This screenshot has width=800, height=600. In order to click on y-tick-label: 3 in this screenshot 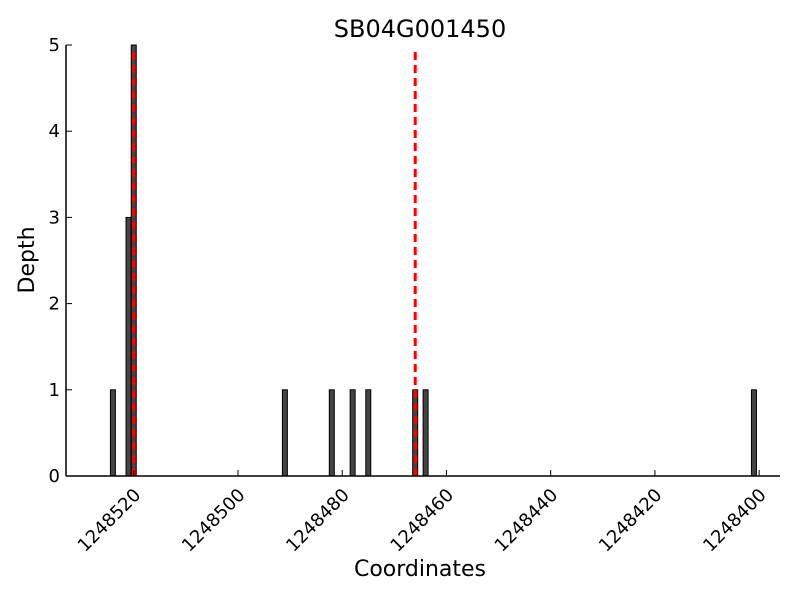, I will do `click(54, 217)`.